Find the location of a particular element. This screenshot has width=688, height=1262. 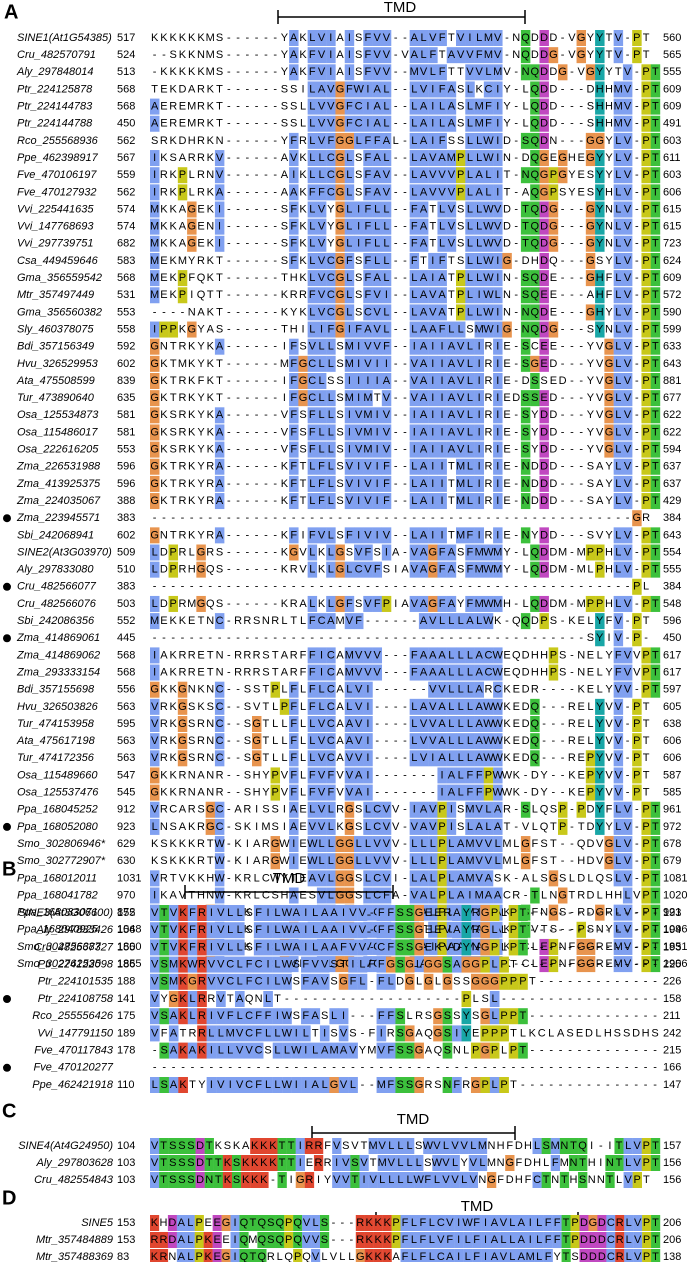

start-position: 388 is located at coordinates (126, 501).